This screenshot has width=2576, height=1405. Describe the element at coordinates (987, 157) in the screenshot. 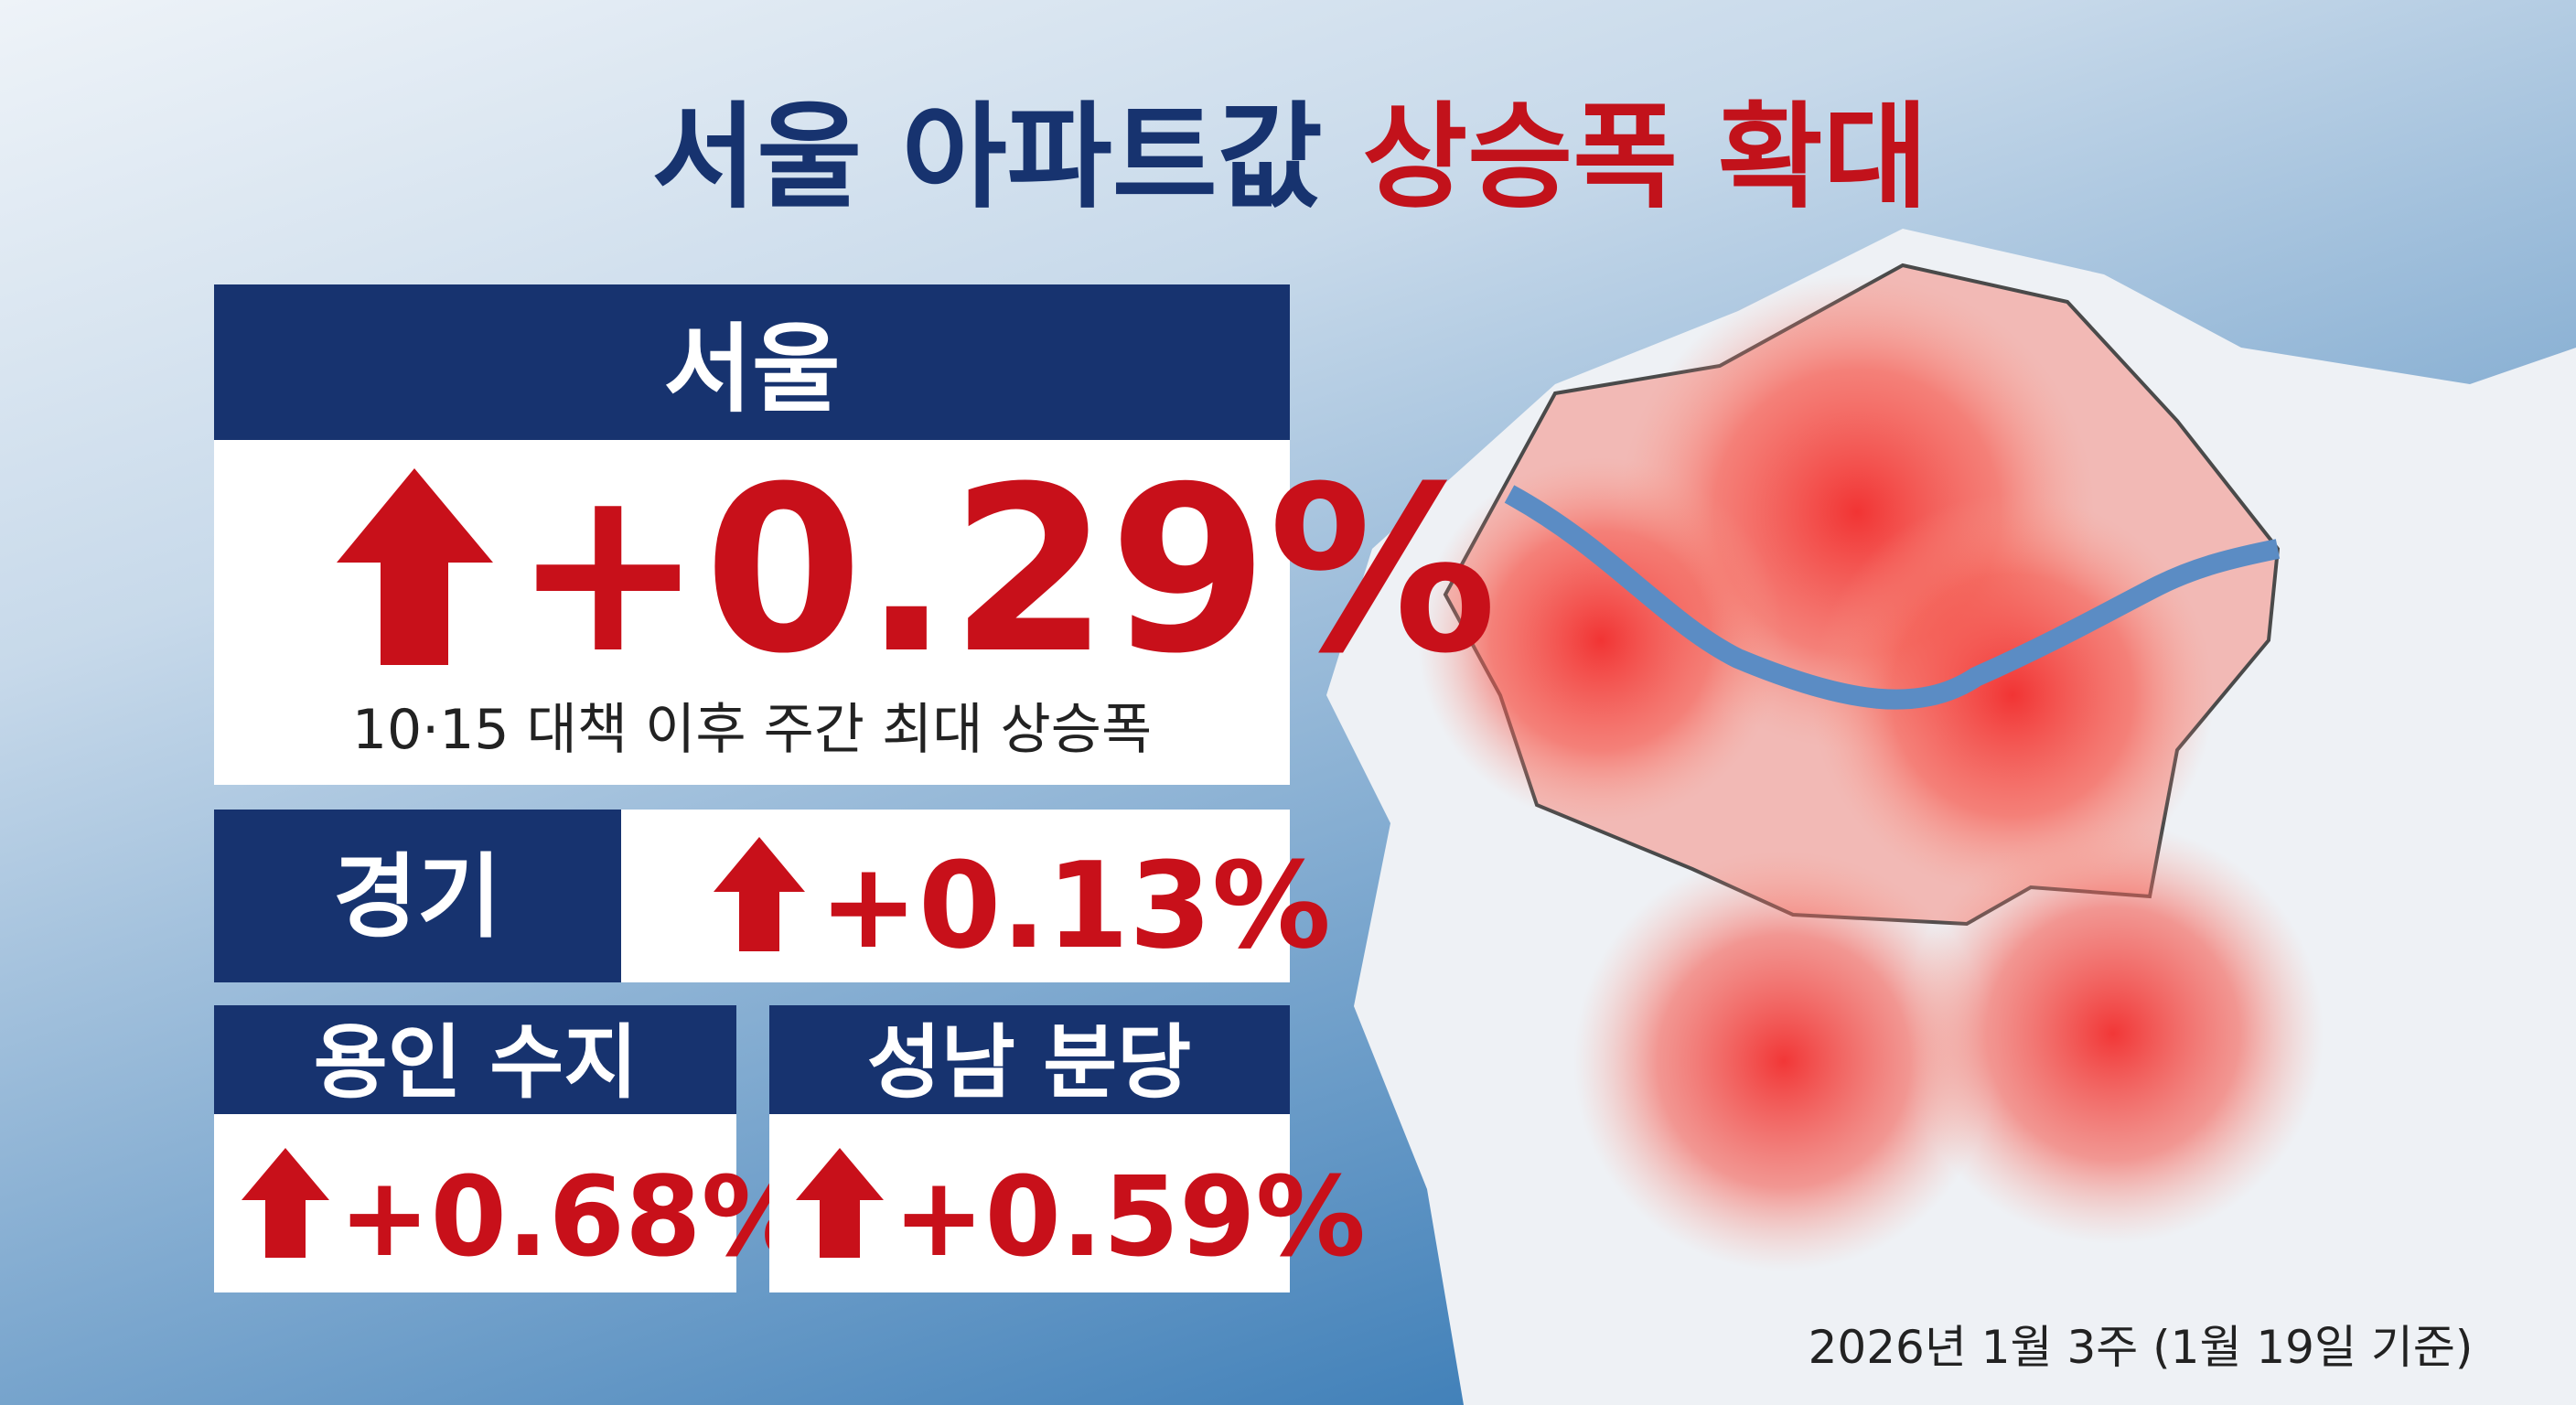

I see `title-blue: 서울 아파트값` at that location.